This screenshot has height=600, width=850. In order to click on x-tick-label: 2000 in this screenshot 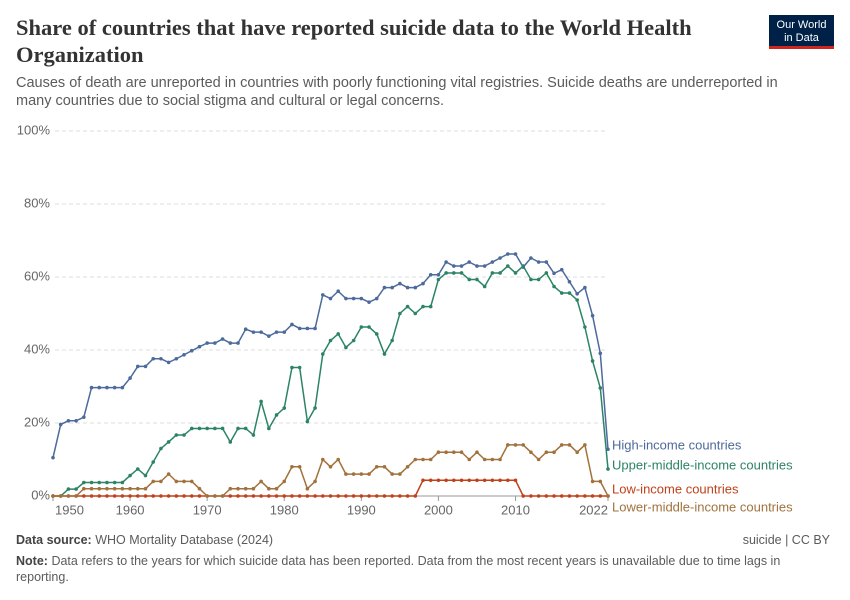, I will do `click(438, 509)`.